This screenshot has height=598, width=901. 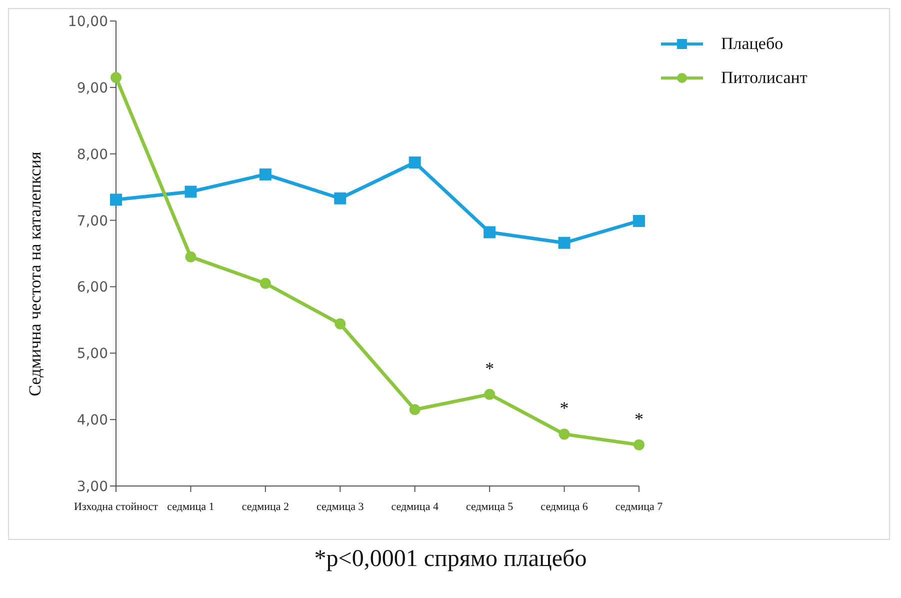 What do you see at coordinates (266, 507) in the screenshot?
I see `x-tick-label: седмица 2` at bounding box center [266, 507].